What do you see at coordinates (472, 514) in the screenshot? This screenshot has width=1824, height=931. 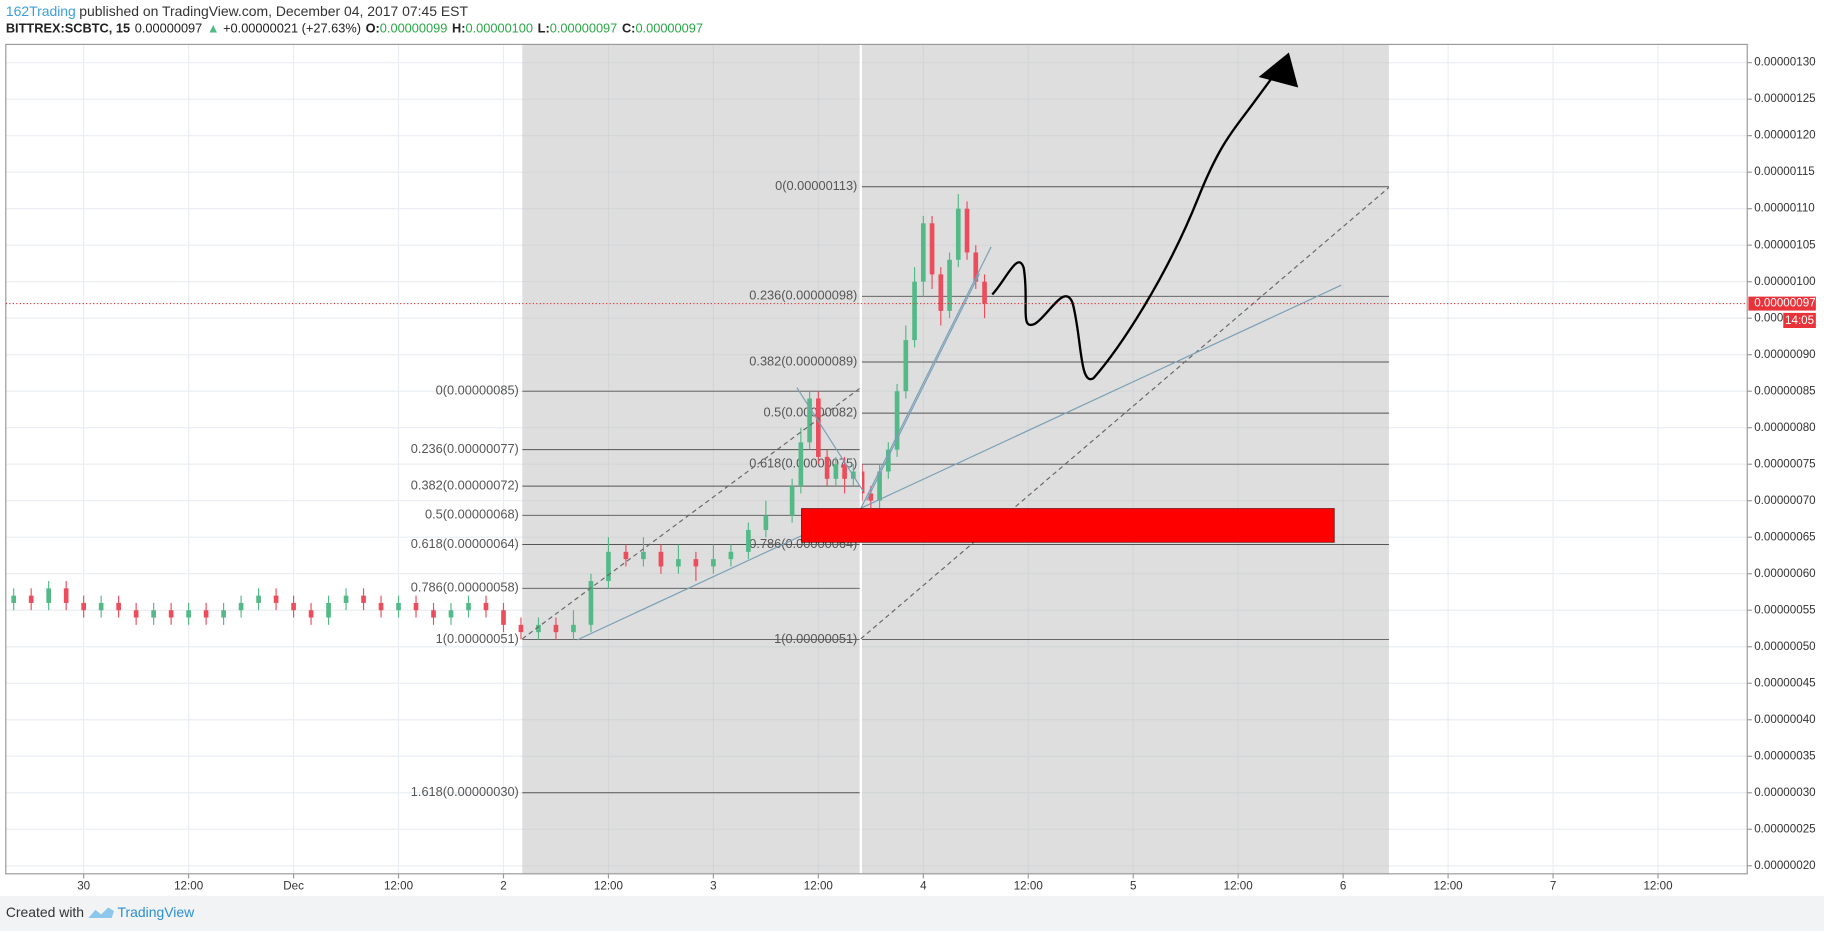 I see `fib-label: 0.5(0.00000068)` at bounding box center [472, 514].